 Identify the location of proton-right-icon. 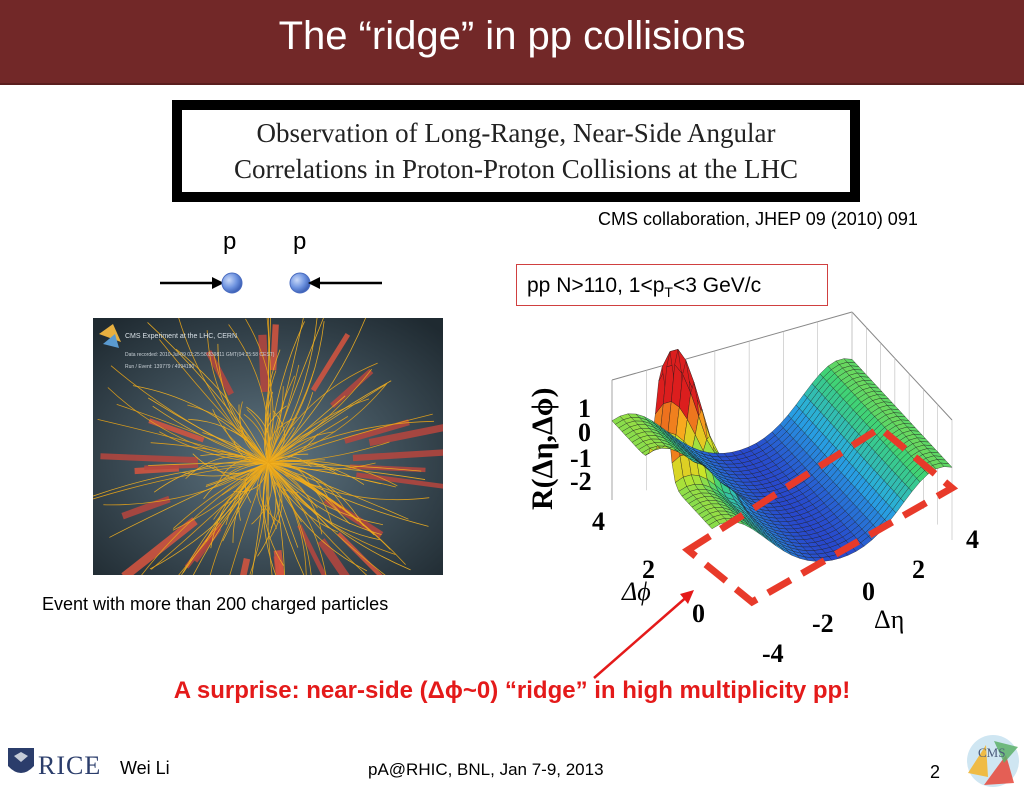
(300, 283).